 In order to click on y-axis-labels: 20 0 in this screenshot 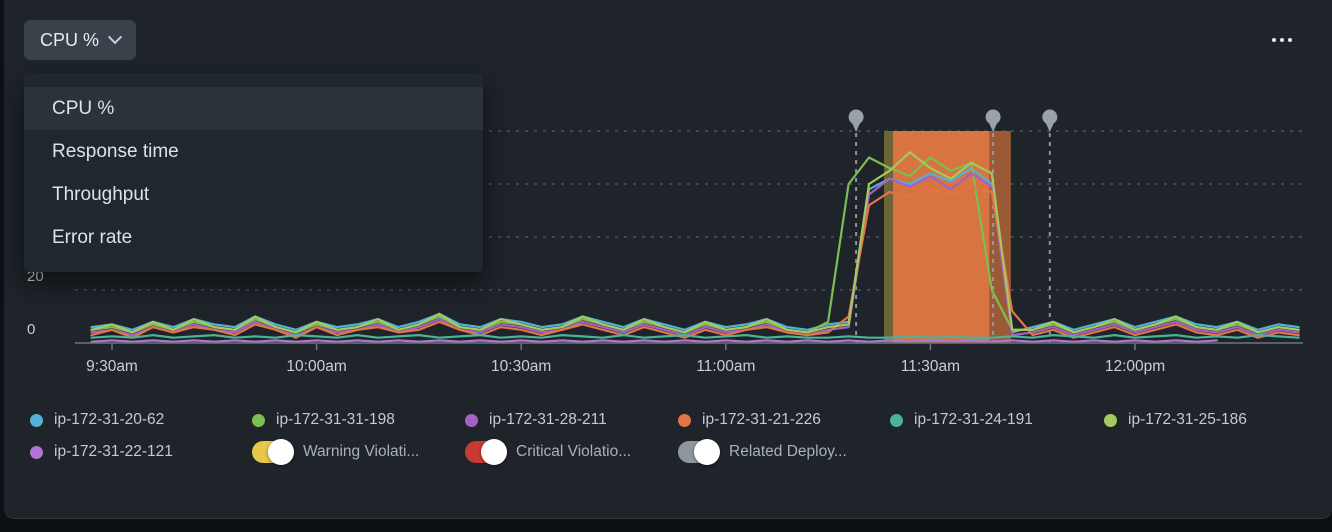, I will do `click(35, 200)`.